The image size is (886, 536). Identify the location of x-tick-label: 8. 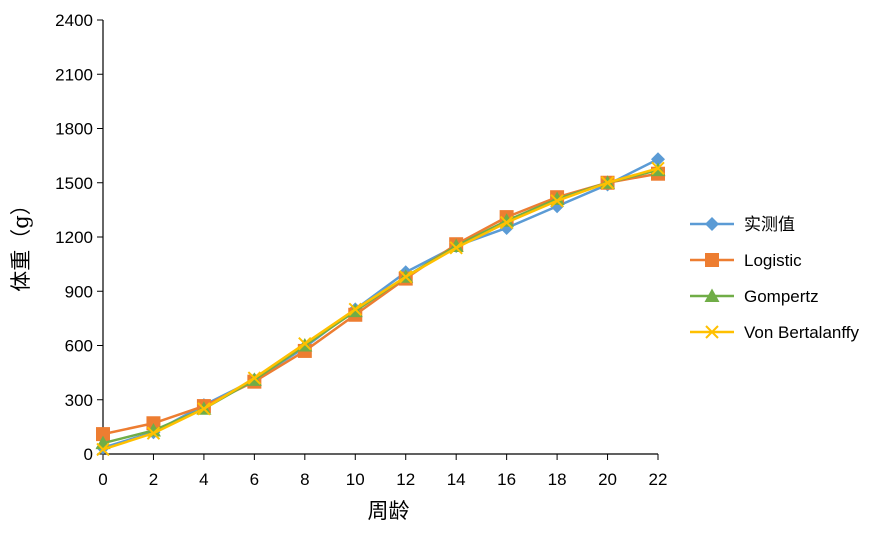
(304, 479).